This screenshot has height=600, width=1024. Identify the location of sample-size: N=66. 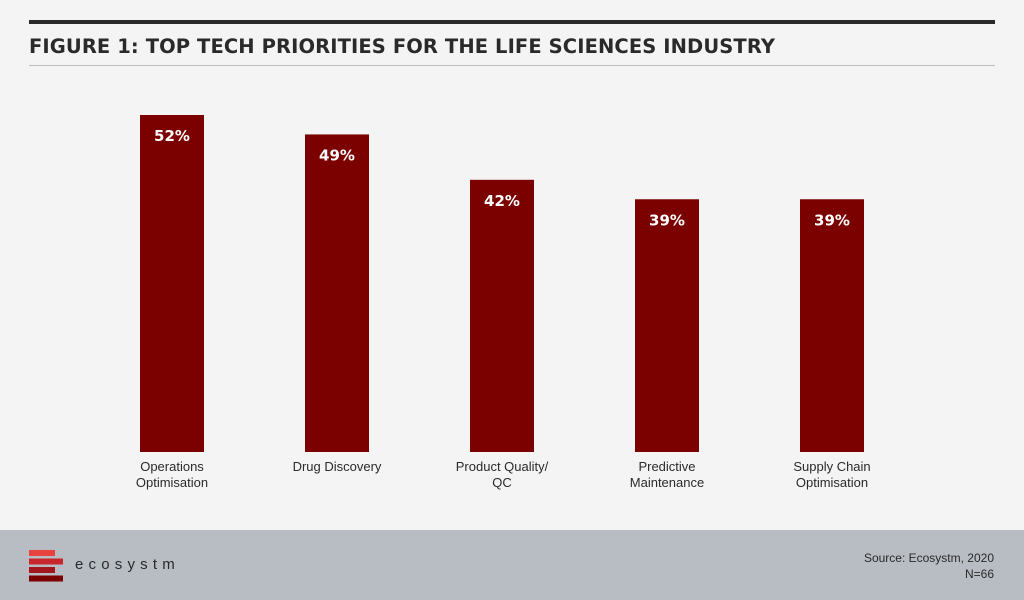
(979, 574).